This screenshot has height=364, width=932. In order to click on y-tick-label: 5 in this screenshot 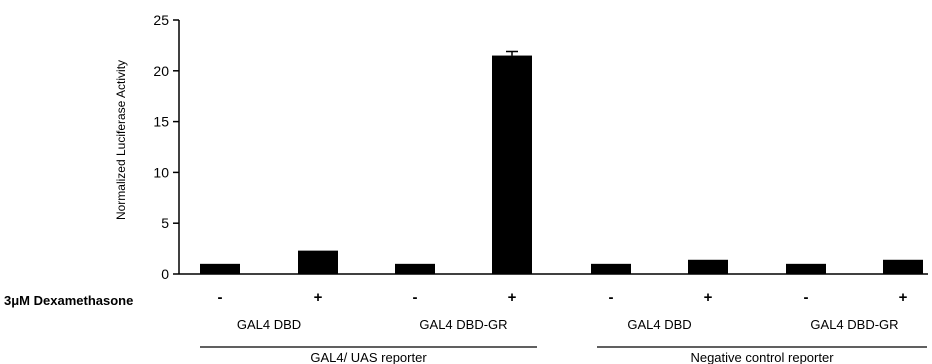, I will do `click(165, 223)`.